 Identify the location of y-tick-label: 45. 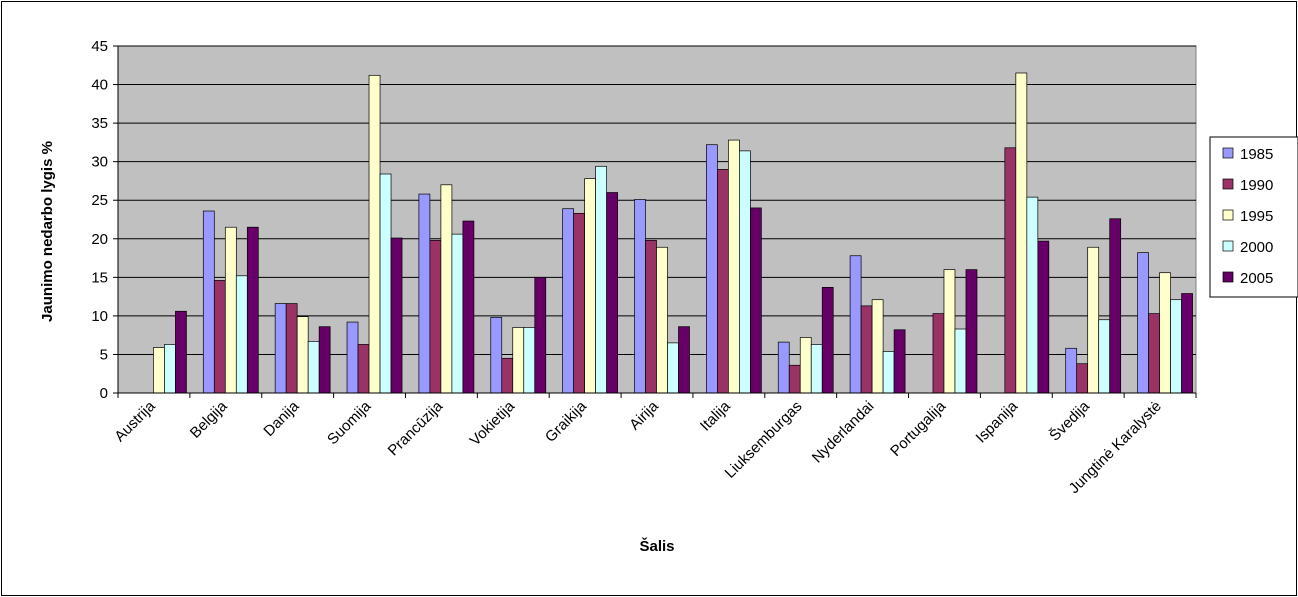
(99, 46).